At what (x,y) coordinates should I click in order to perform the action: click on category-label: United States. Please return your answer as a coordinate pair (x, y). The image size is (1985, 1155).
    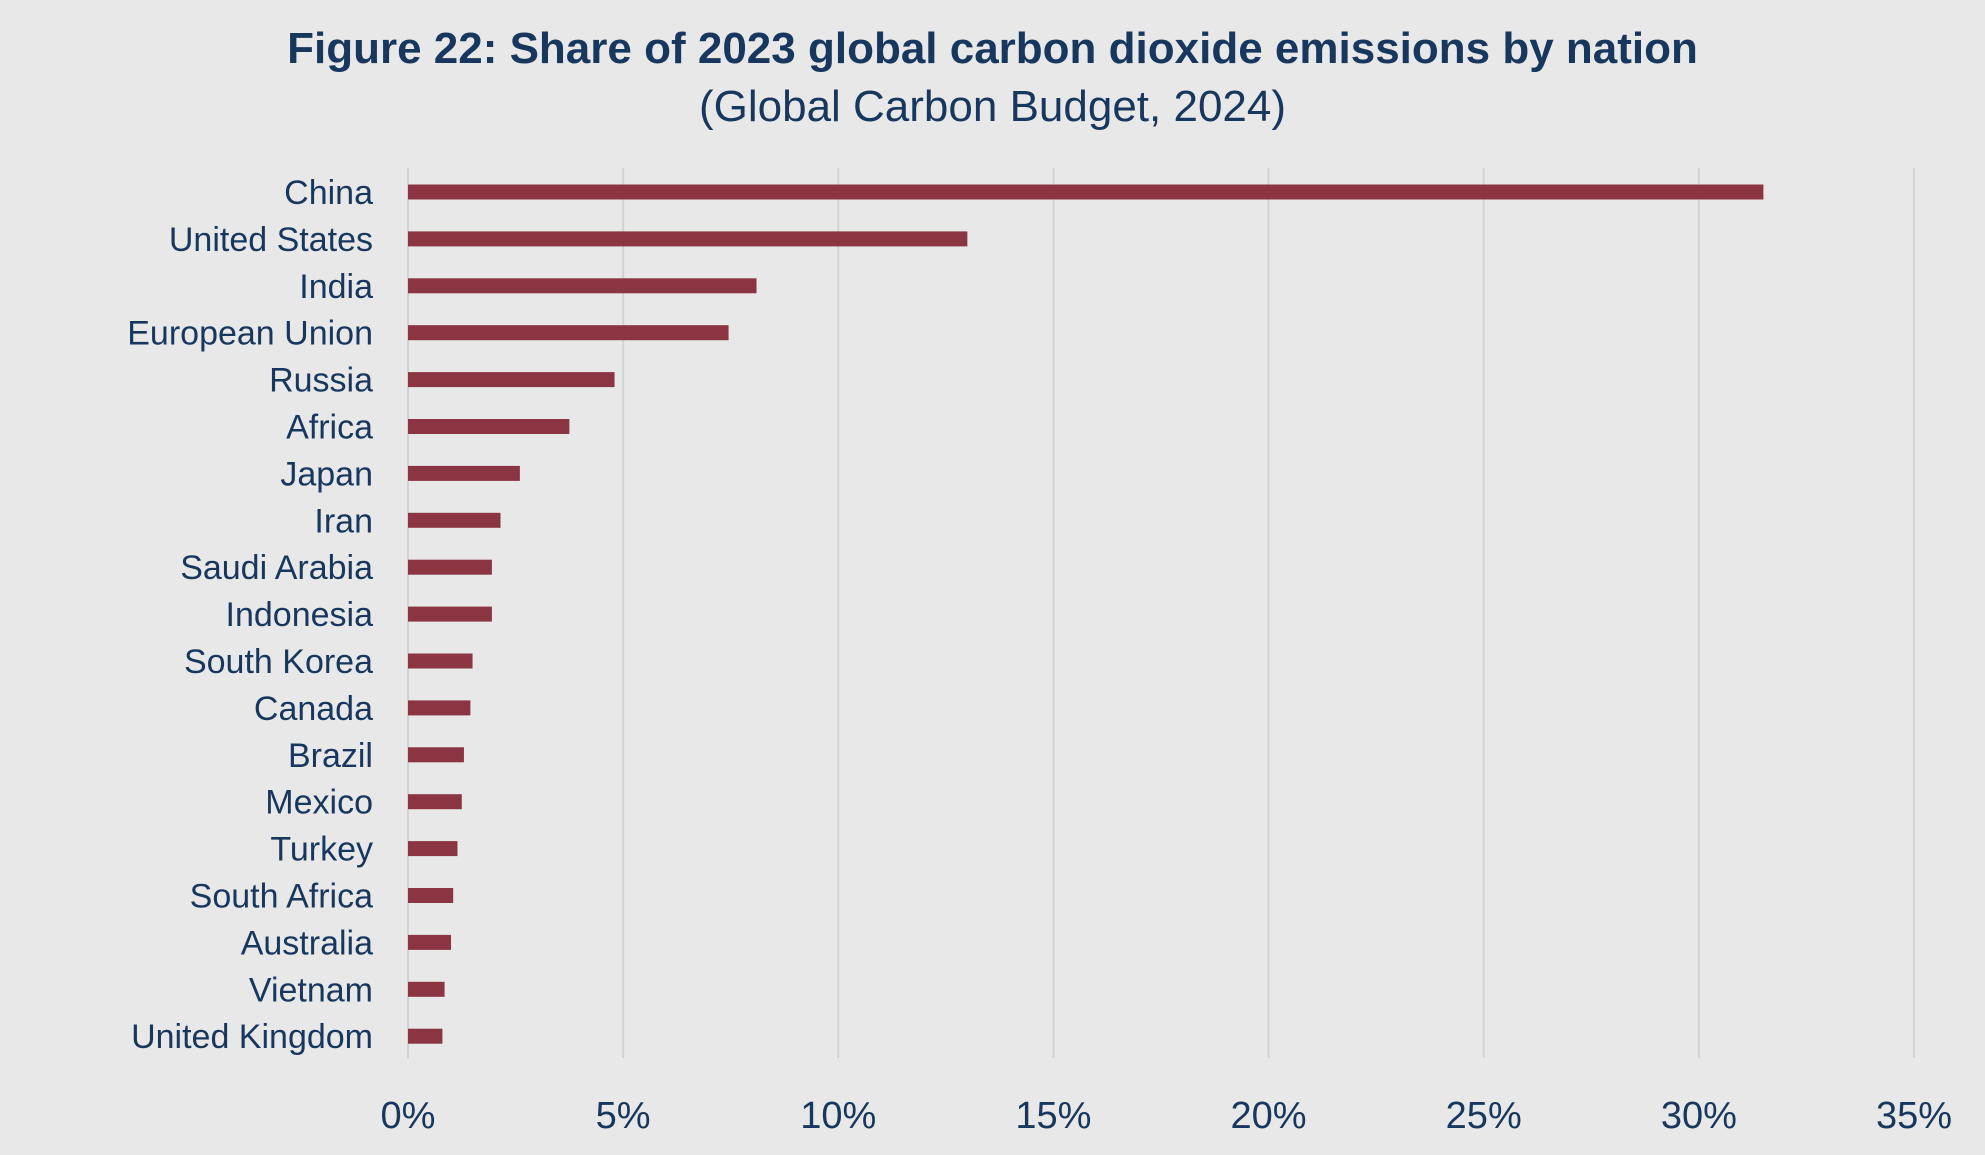
    Looking at the image, I should click on (271, 240).